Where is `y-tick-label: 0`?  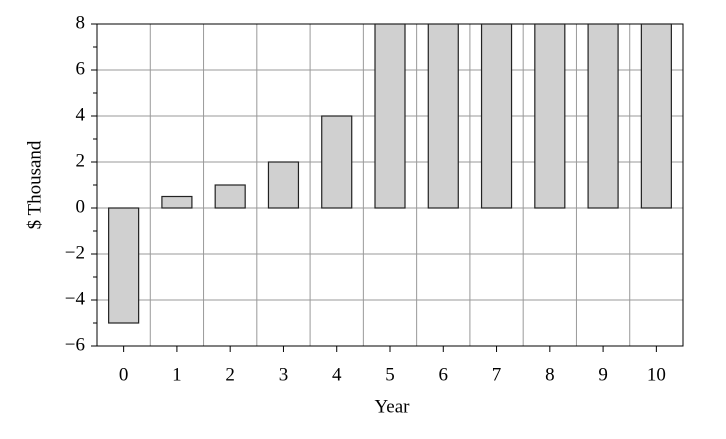
y-tick-label: 0 is located at coordinates (81, 206).